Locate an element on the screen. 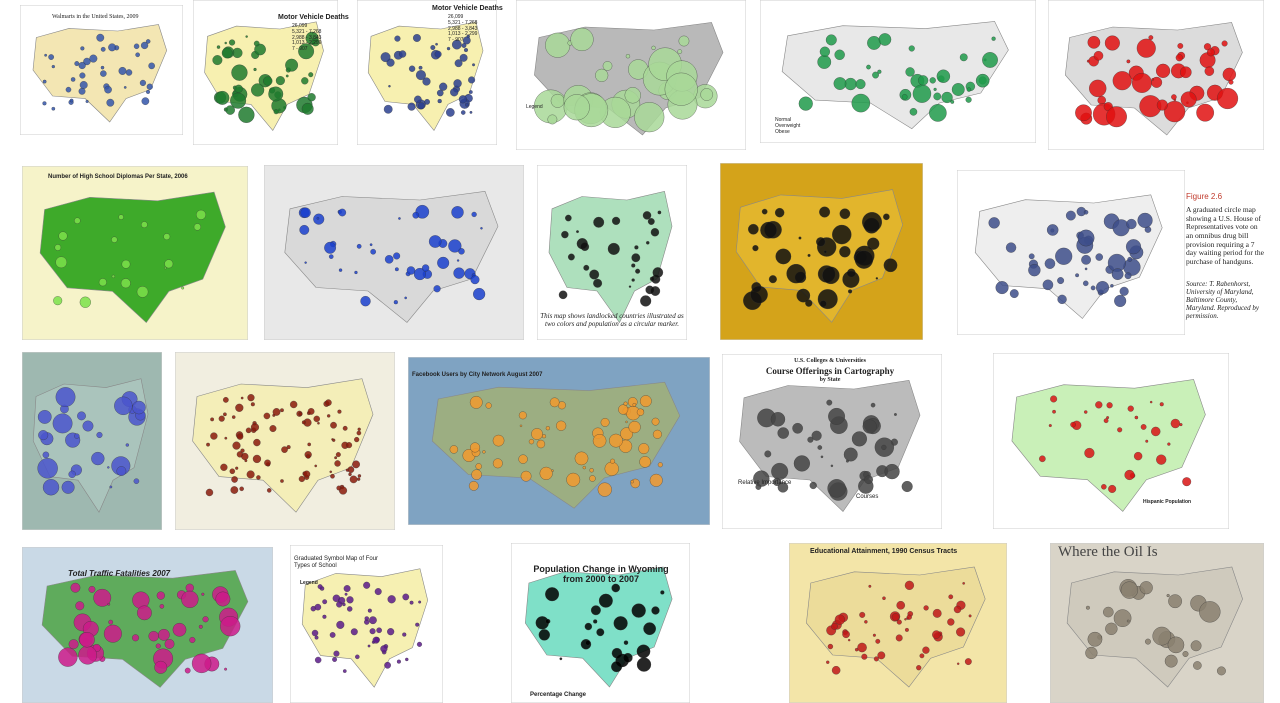  thumb-title: Motor Vehicle Deaths is located at coordinates (313, 17).